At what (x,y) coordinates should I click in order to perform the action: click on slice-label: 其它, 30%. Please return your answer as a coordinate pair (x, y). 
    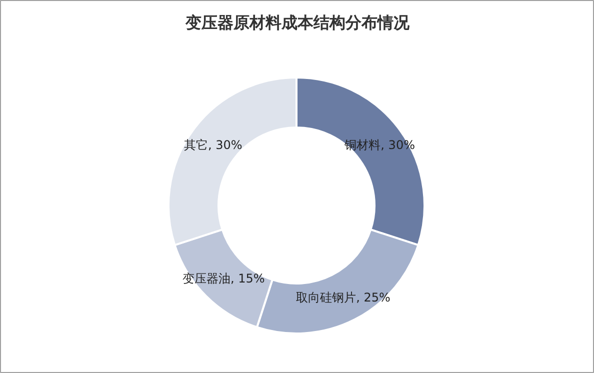
    Looking at the image, I should click on (213, 145).